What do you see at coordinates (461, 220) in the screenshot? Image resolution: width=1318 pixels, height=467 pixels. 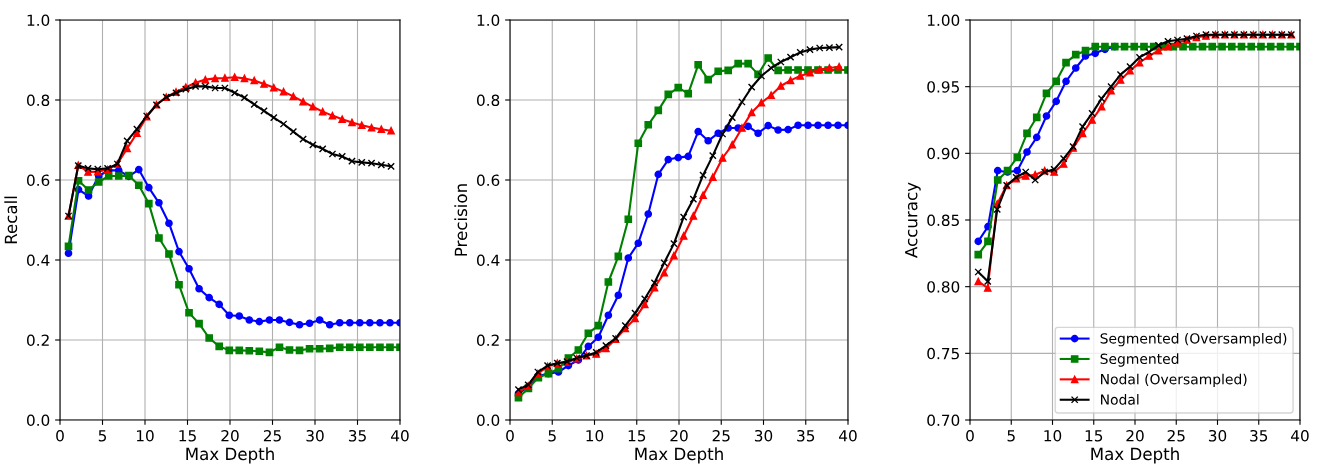 I see `y-axis-title: Precision` at bounding box center [461, 220].